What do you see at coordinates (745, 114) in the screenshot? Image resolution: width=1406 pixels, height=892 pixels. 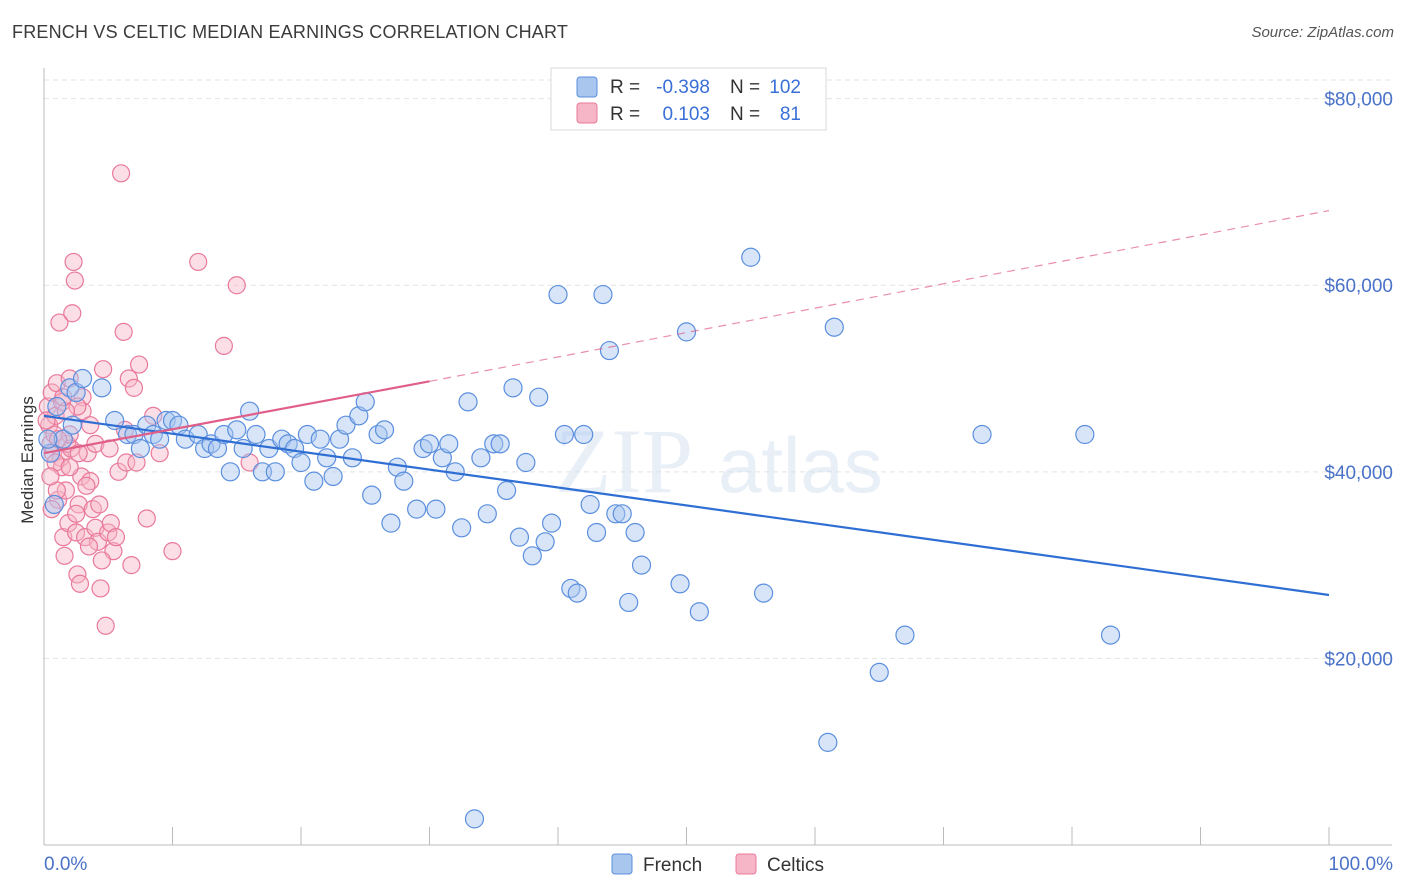 I see `legend-n-label-celtics: N =` at bounding box center [745, 114].